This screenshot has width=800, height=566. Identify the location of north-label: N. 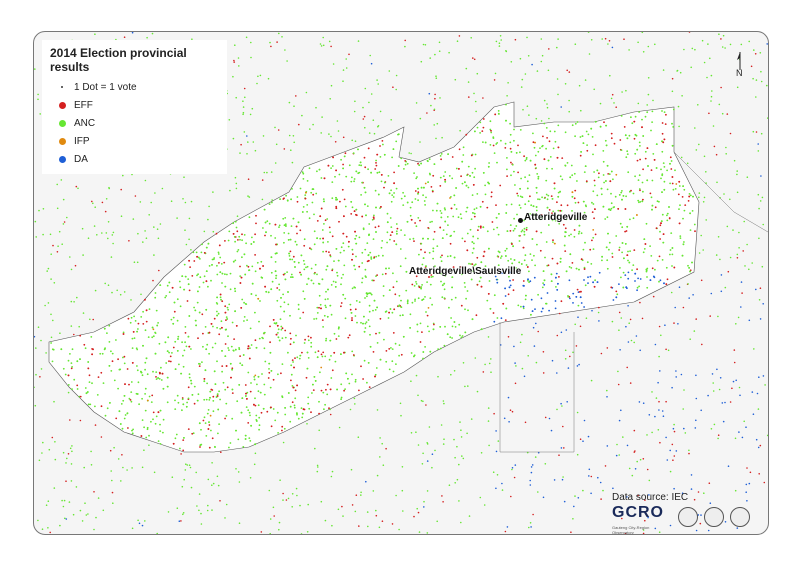
(739, 73).